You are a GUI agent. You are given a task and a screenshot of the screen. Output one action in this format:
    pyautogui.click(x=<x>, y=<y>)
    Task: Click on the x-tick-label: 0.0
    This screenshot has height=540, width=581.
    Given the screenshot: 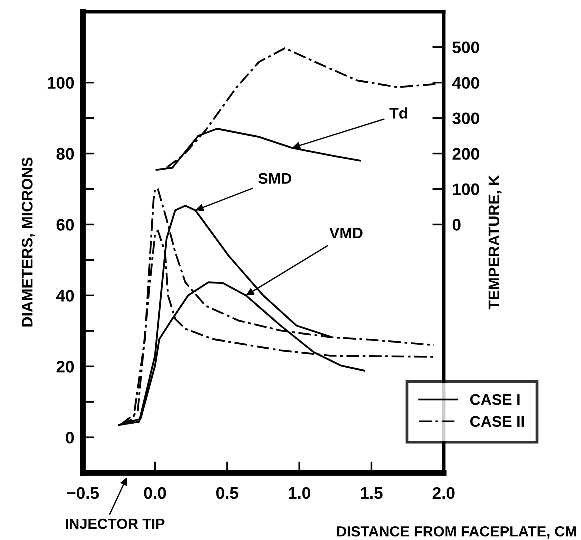 What is the action you would take?
    pyautogui.click(x=155, y=493)
    